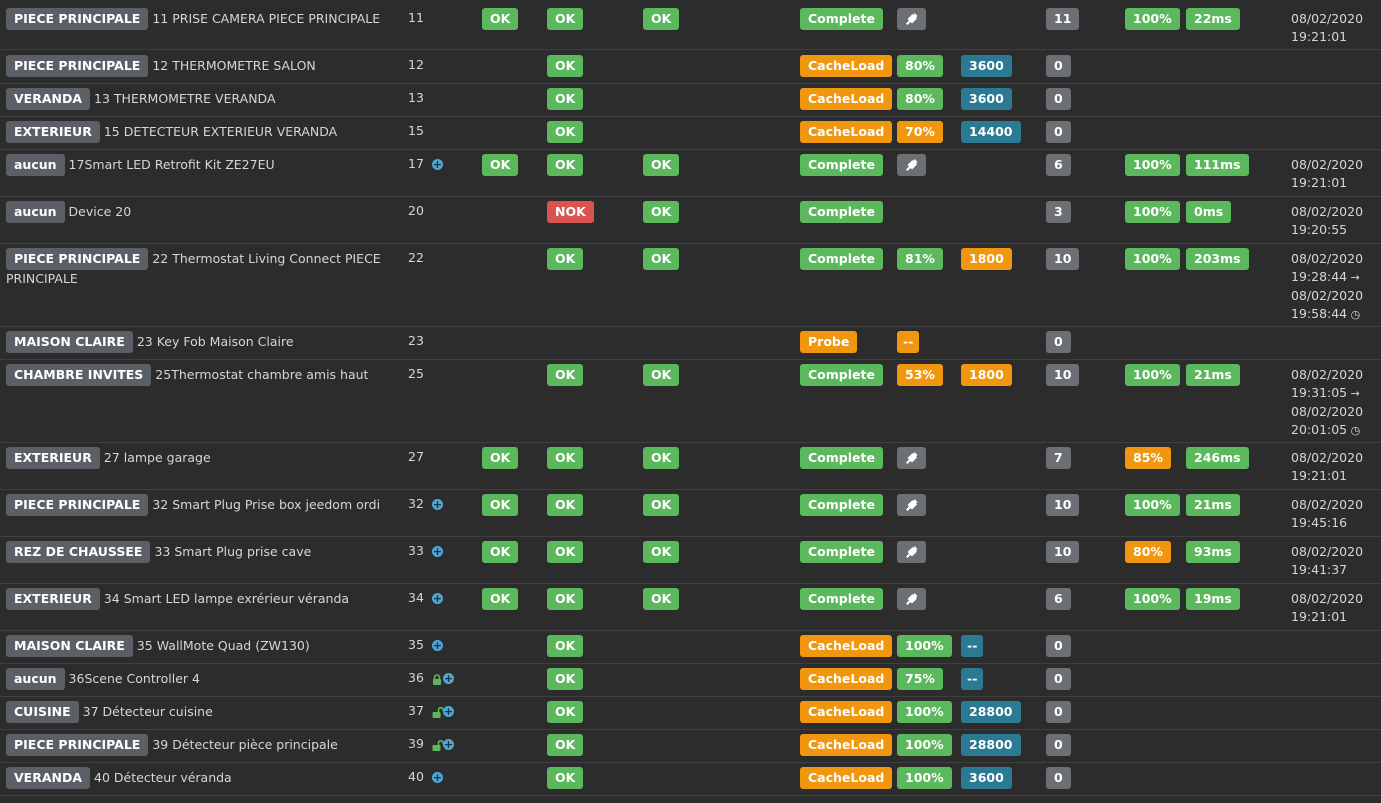 The width and height of the screenshot is (1381, 803). I want to click on device-name: 23 Key Fob Maison Claire, so click(215, 341).